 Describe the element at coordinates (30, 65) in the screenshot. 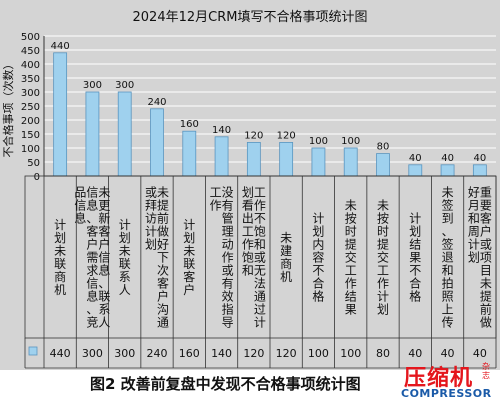

I see `y-tick-label: 400` at that location.